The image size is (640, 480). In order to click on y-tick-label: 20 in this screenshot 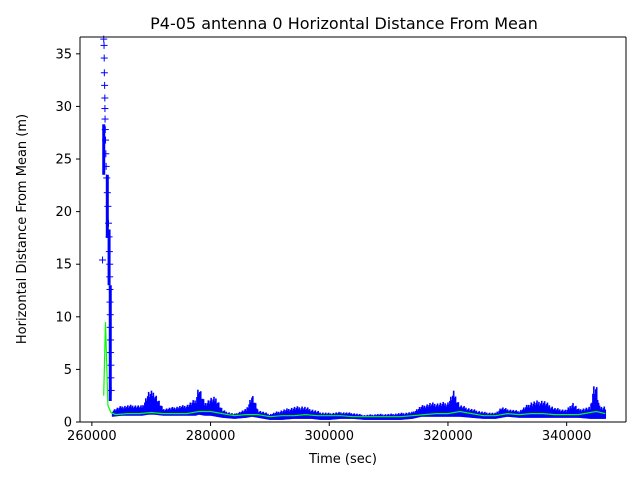, I will do `click(63, 212)`.